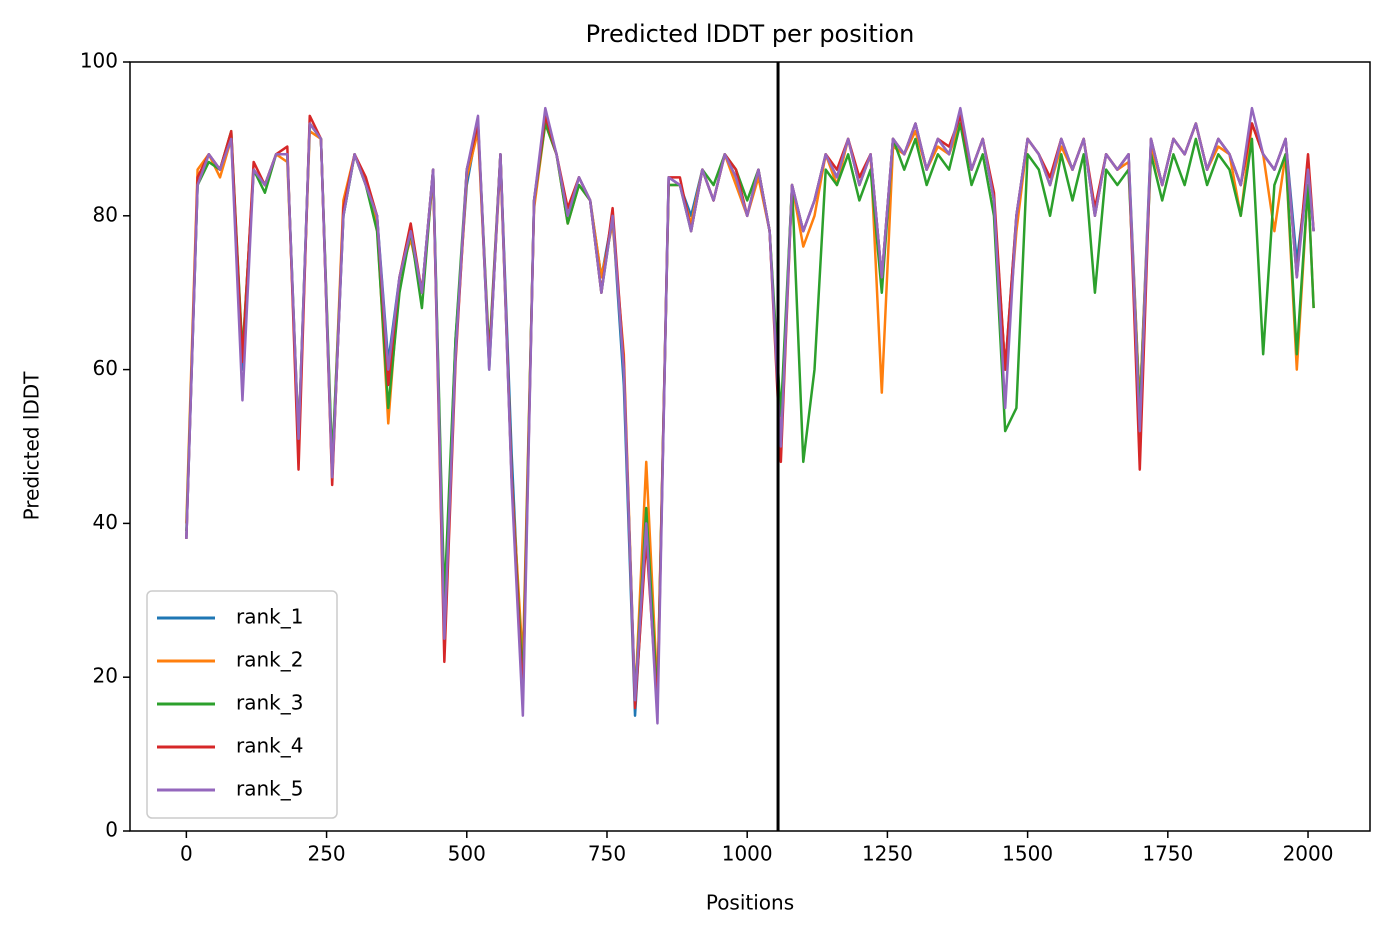 The height and width of the screenshot is (939, 1391). What do you see at coordinates (105, 522) in the screenshot?
I see `y-tick-label: 40` at bounding box center [105, 522].